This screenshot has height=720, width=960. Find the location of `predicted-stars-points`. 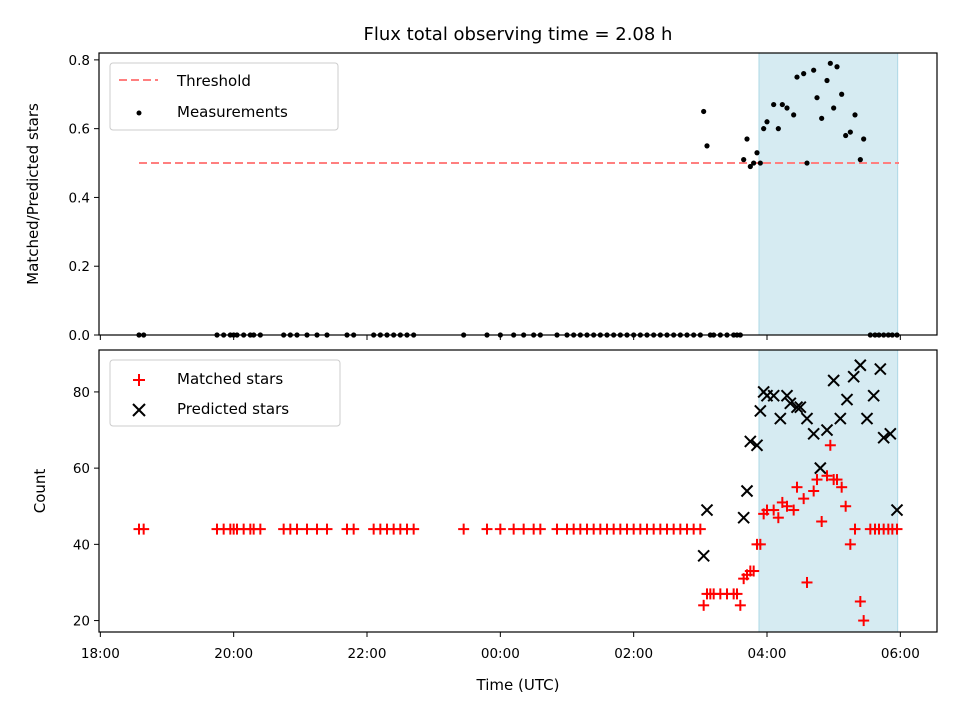

predicted-stars-points is located at coordinates (800, 460).